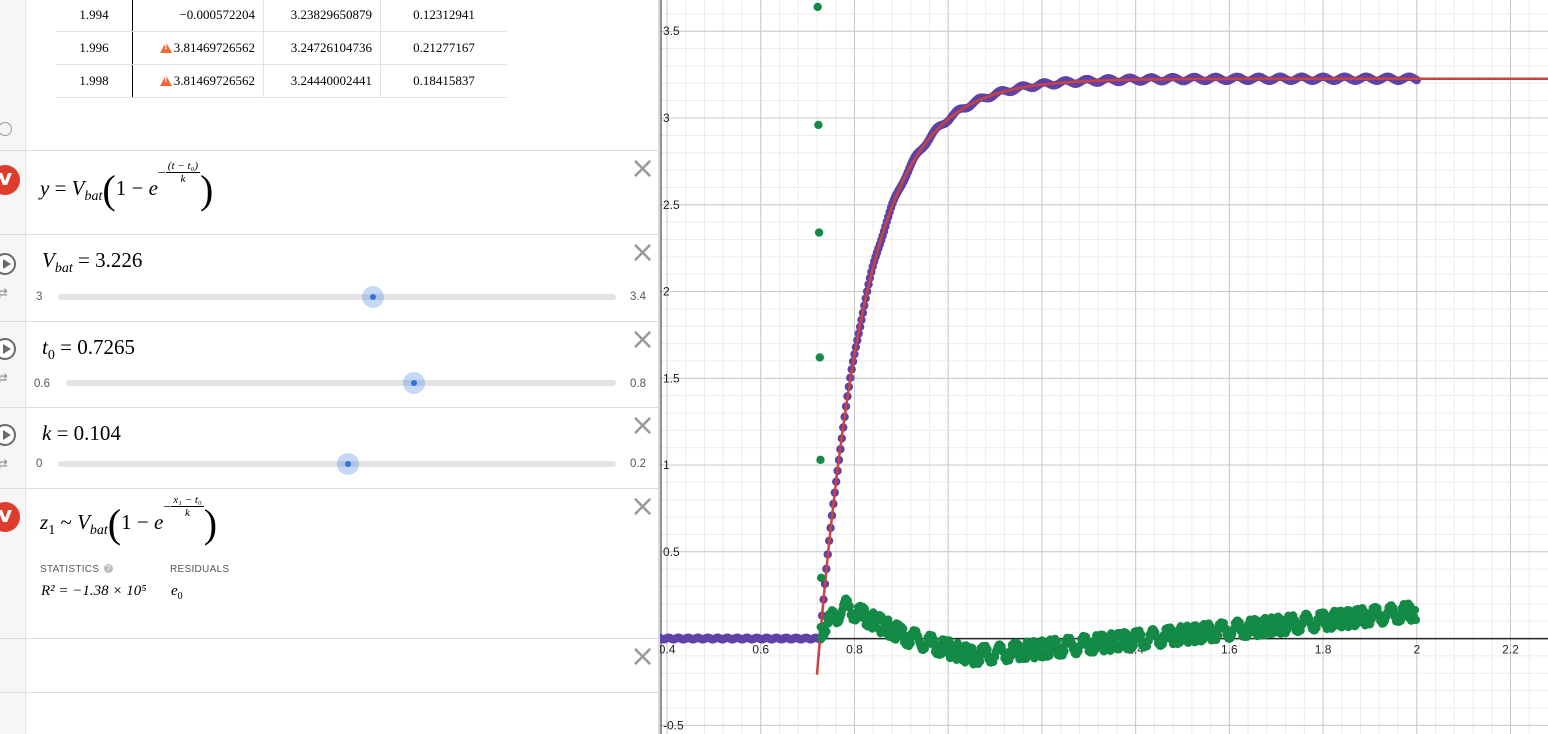 This screenshot has width=1548, height=734. I want to click on reg-exp-num: x₁ − t₀, so click(187, 501).